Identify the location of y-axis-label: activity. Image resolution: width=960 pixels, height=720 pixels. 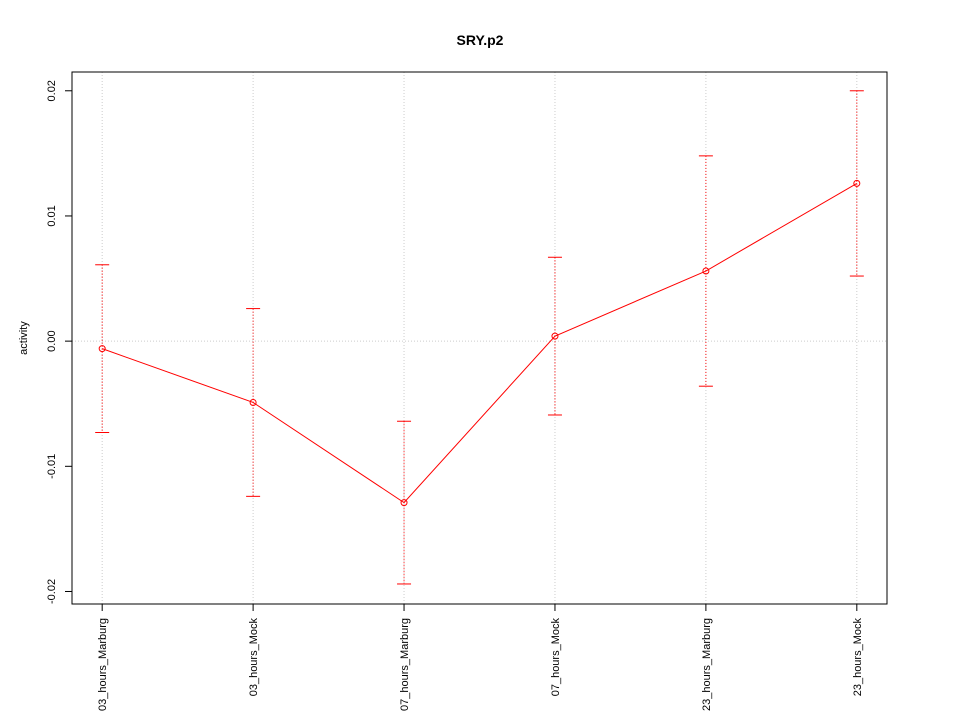
(24, 338).